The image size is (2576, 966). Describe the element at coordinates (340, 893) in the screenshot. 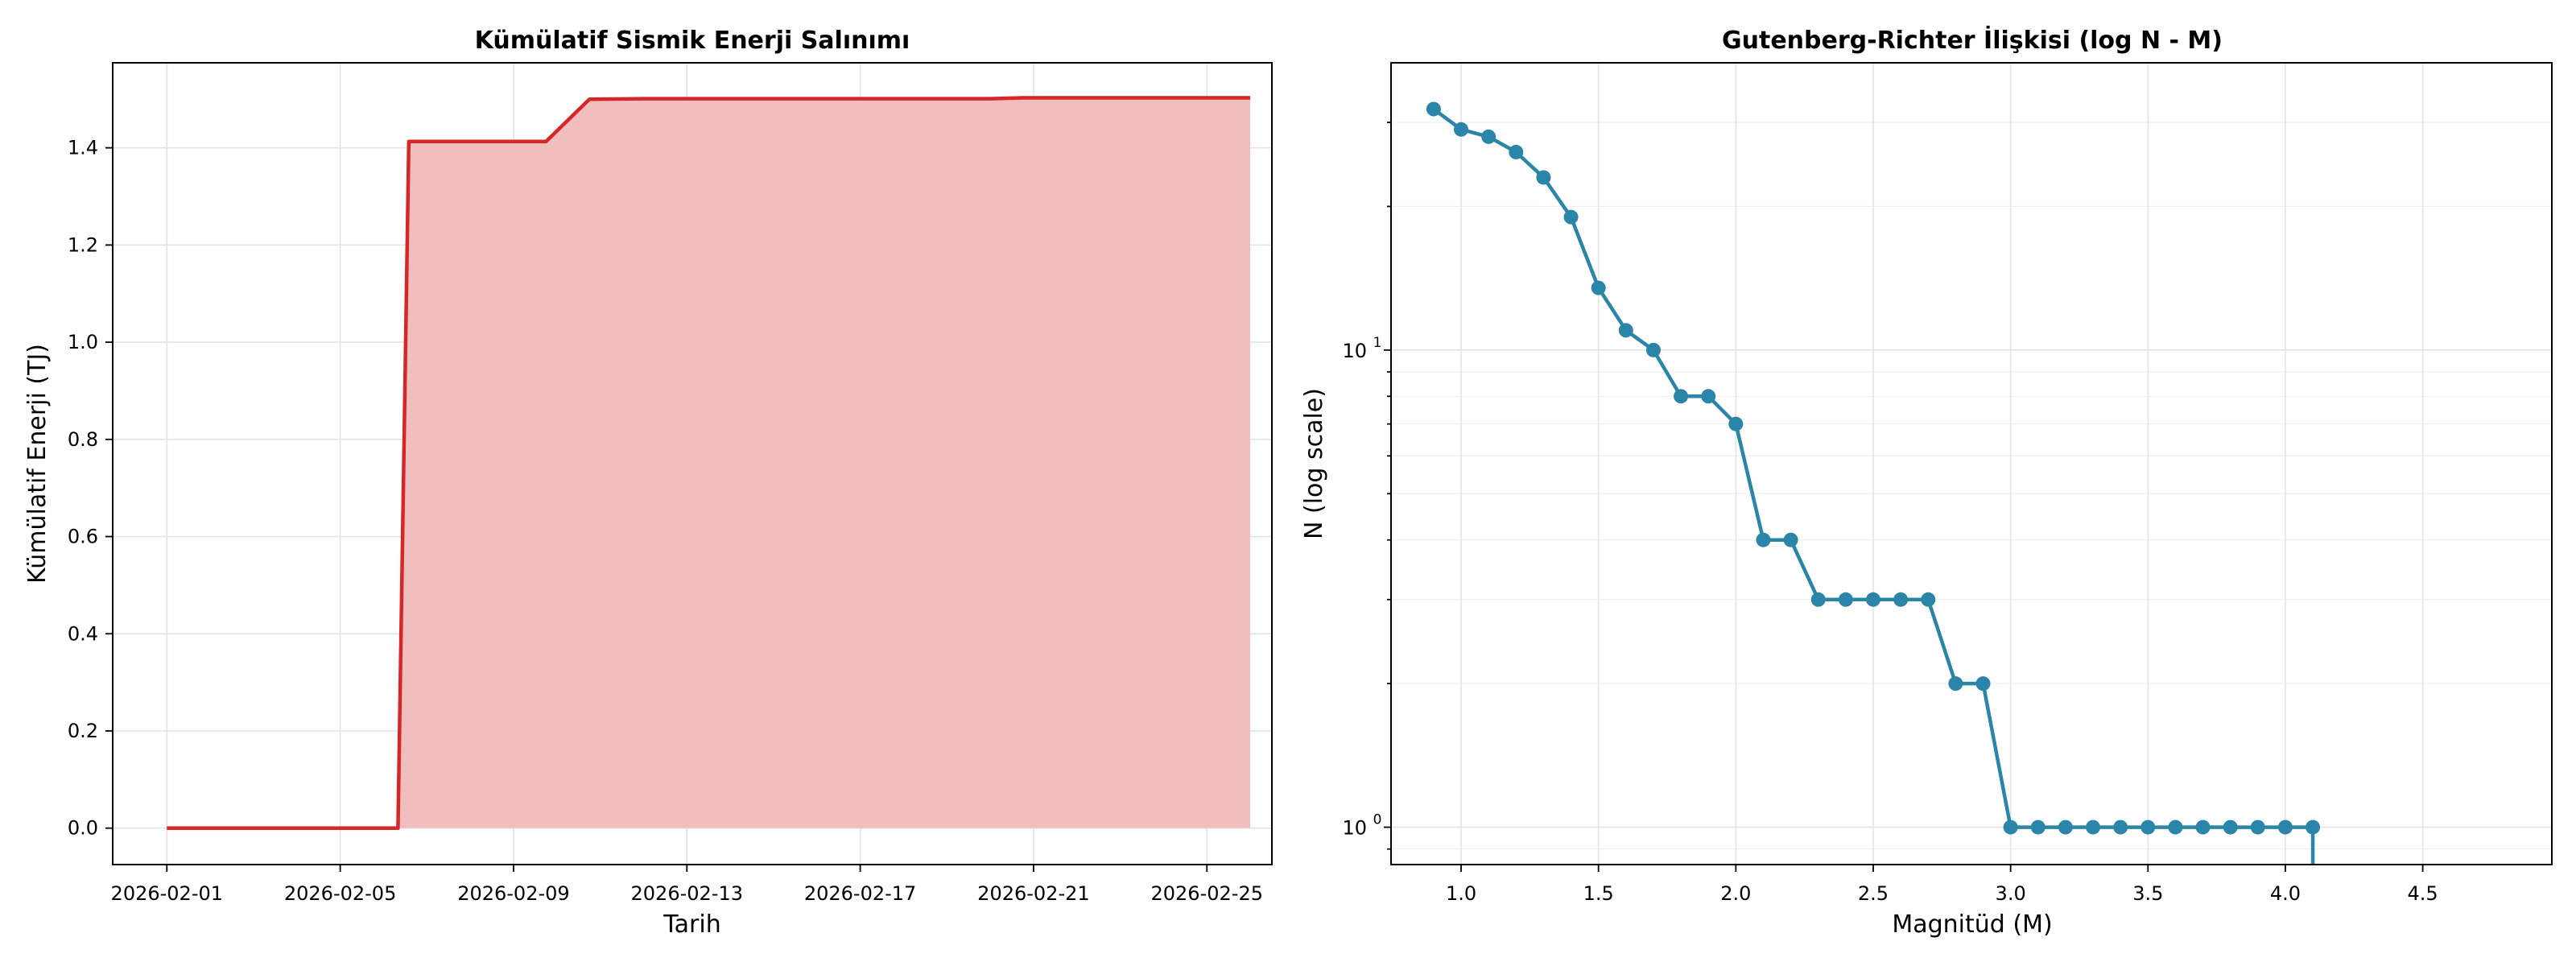

I see `chart1-xtick-label: 2026-02-05` at that location.